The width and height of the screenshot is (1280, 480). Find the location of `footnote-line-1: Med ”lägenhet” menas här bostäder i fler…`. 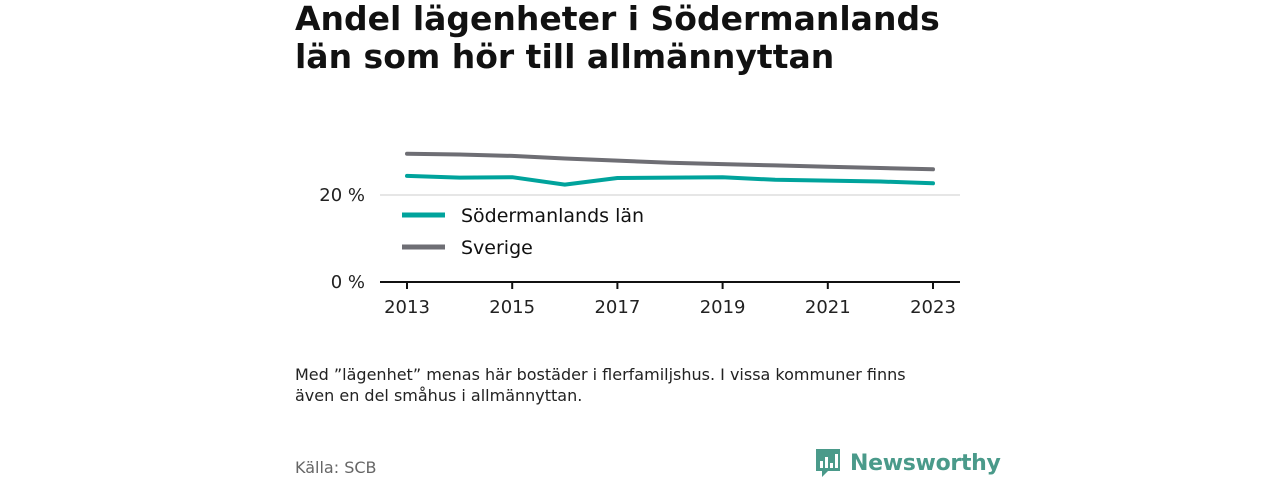

footnote-line-1: Med ”lägenhet” menas här bostäder i fler… is located at coordinates (600, 374).